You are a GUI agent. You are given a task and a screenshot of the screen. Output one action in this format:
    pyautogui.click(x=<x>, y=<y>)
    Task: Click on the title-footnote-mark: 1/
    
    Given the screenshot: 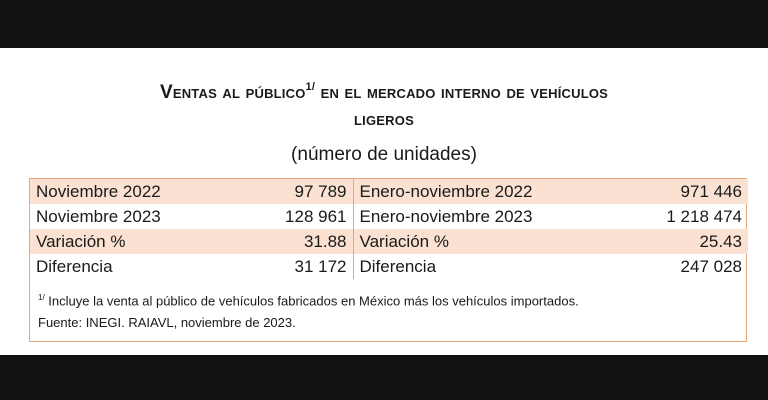 What is the action you would take?
    pyautogui.click(x=310, y=87)
    